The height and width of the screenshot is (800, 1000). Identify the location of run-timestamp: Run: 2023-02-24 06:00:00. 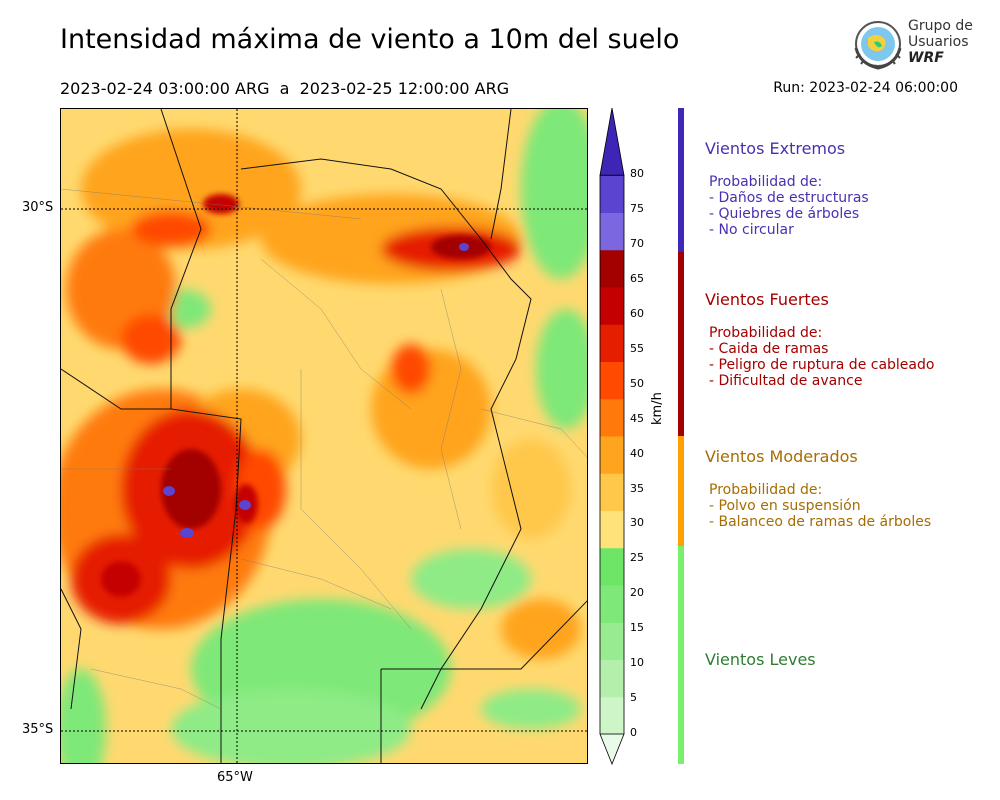
(865, 88).